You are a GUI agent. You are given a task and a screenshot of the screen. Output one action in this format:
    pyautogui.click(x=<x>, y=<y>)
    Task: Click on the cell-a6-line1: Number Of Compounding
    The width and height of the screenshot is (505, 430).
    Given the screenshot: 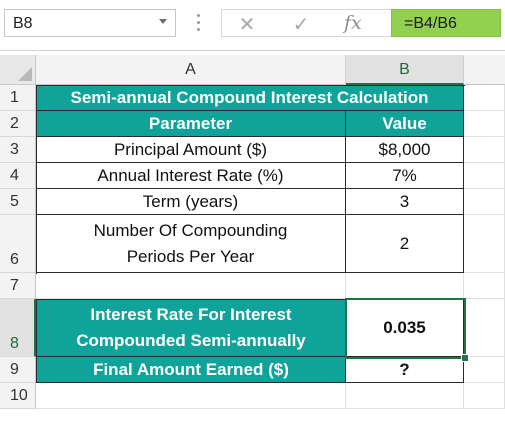 What is the action you would take?
    pyautogui.click(x=190, y=230)
    